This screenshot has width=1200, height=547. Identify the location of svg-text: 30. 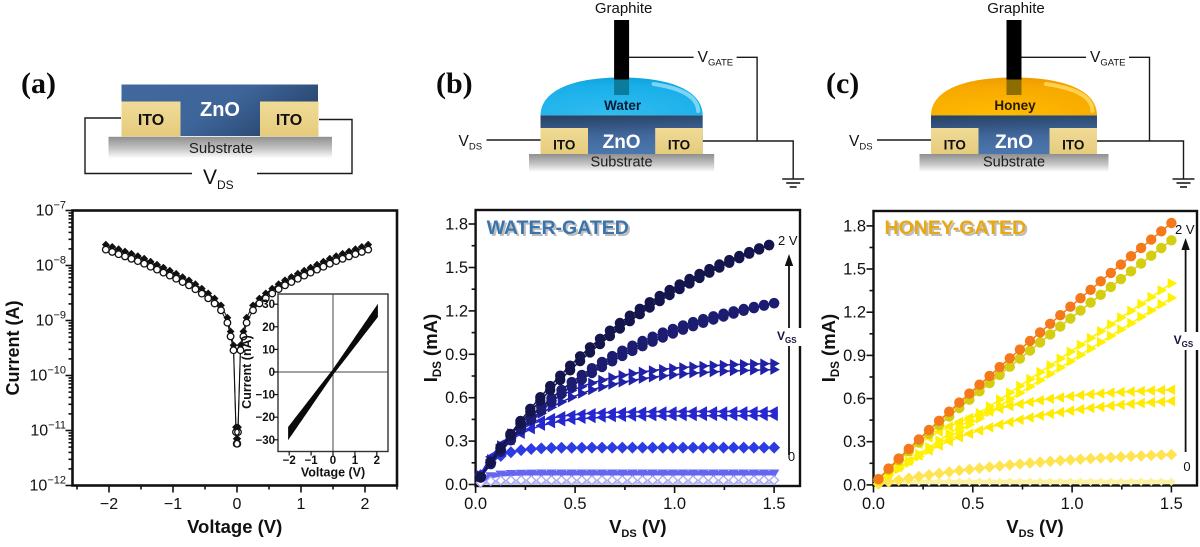
(268, 305).